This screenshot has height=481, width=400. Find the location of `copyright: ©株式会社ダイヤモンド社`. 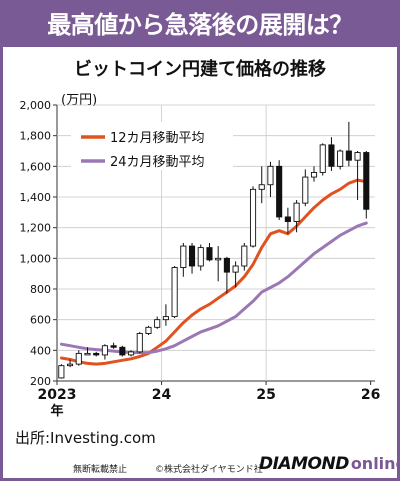

copyright: ©株式会社ダイヤモンド社 is located at coordinates (209, 470).